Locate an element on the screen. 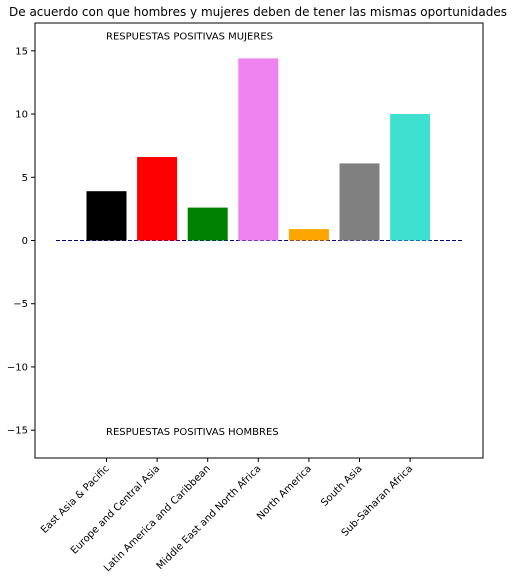 The width and height of the screenshot is (515, 582). y-tick-label: 15 is located at coordinates (21, 51).